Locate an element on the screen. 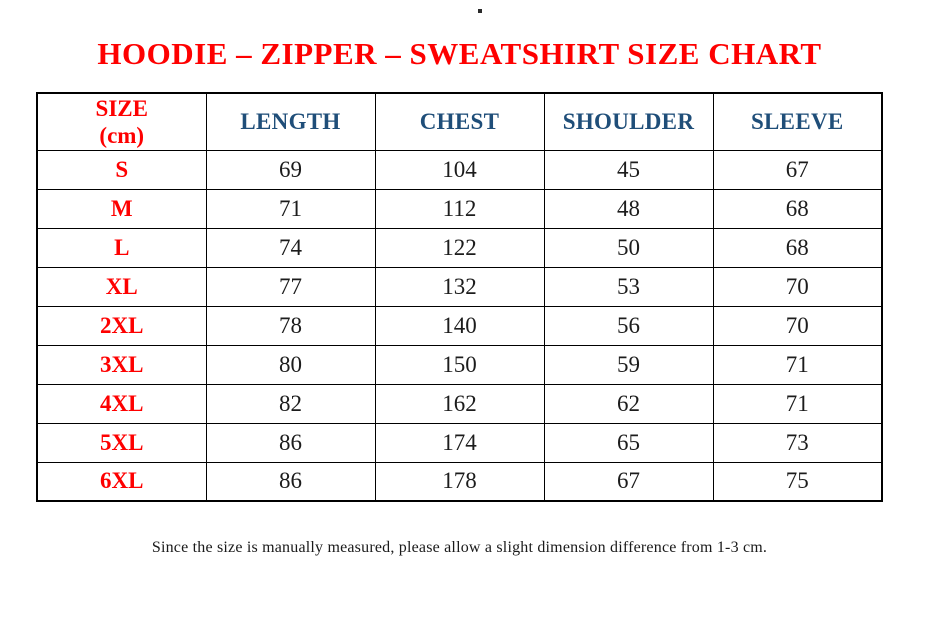  chest-value: 140 is located at coordinates (459, 325).